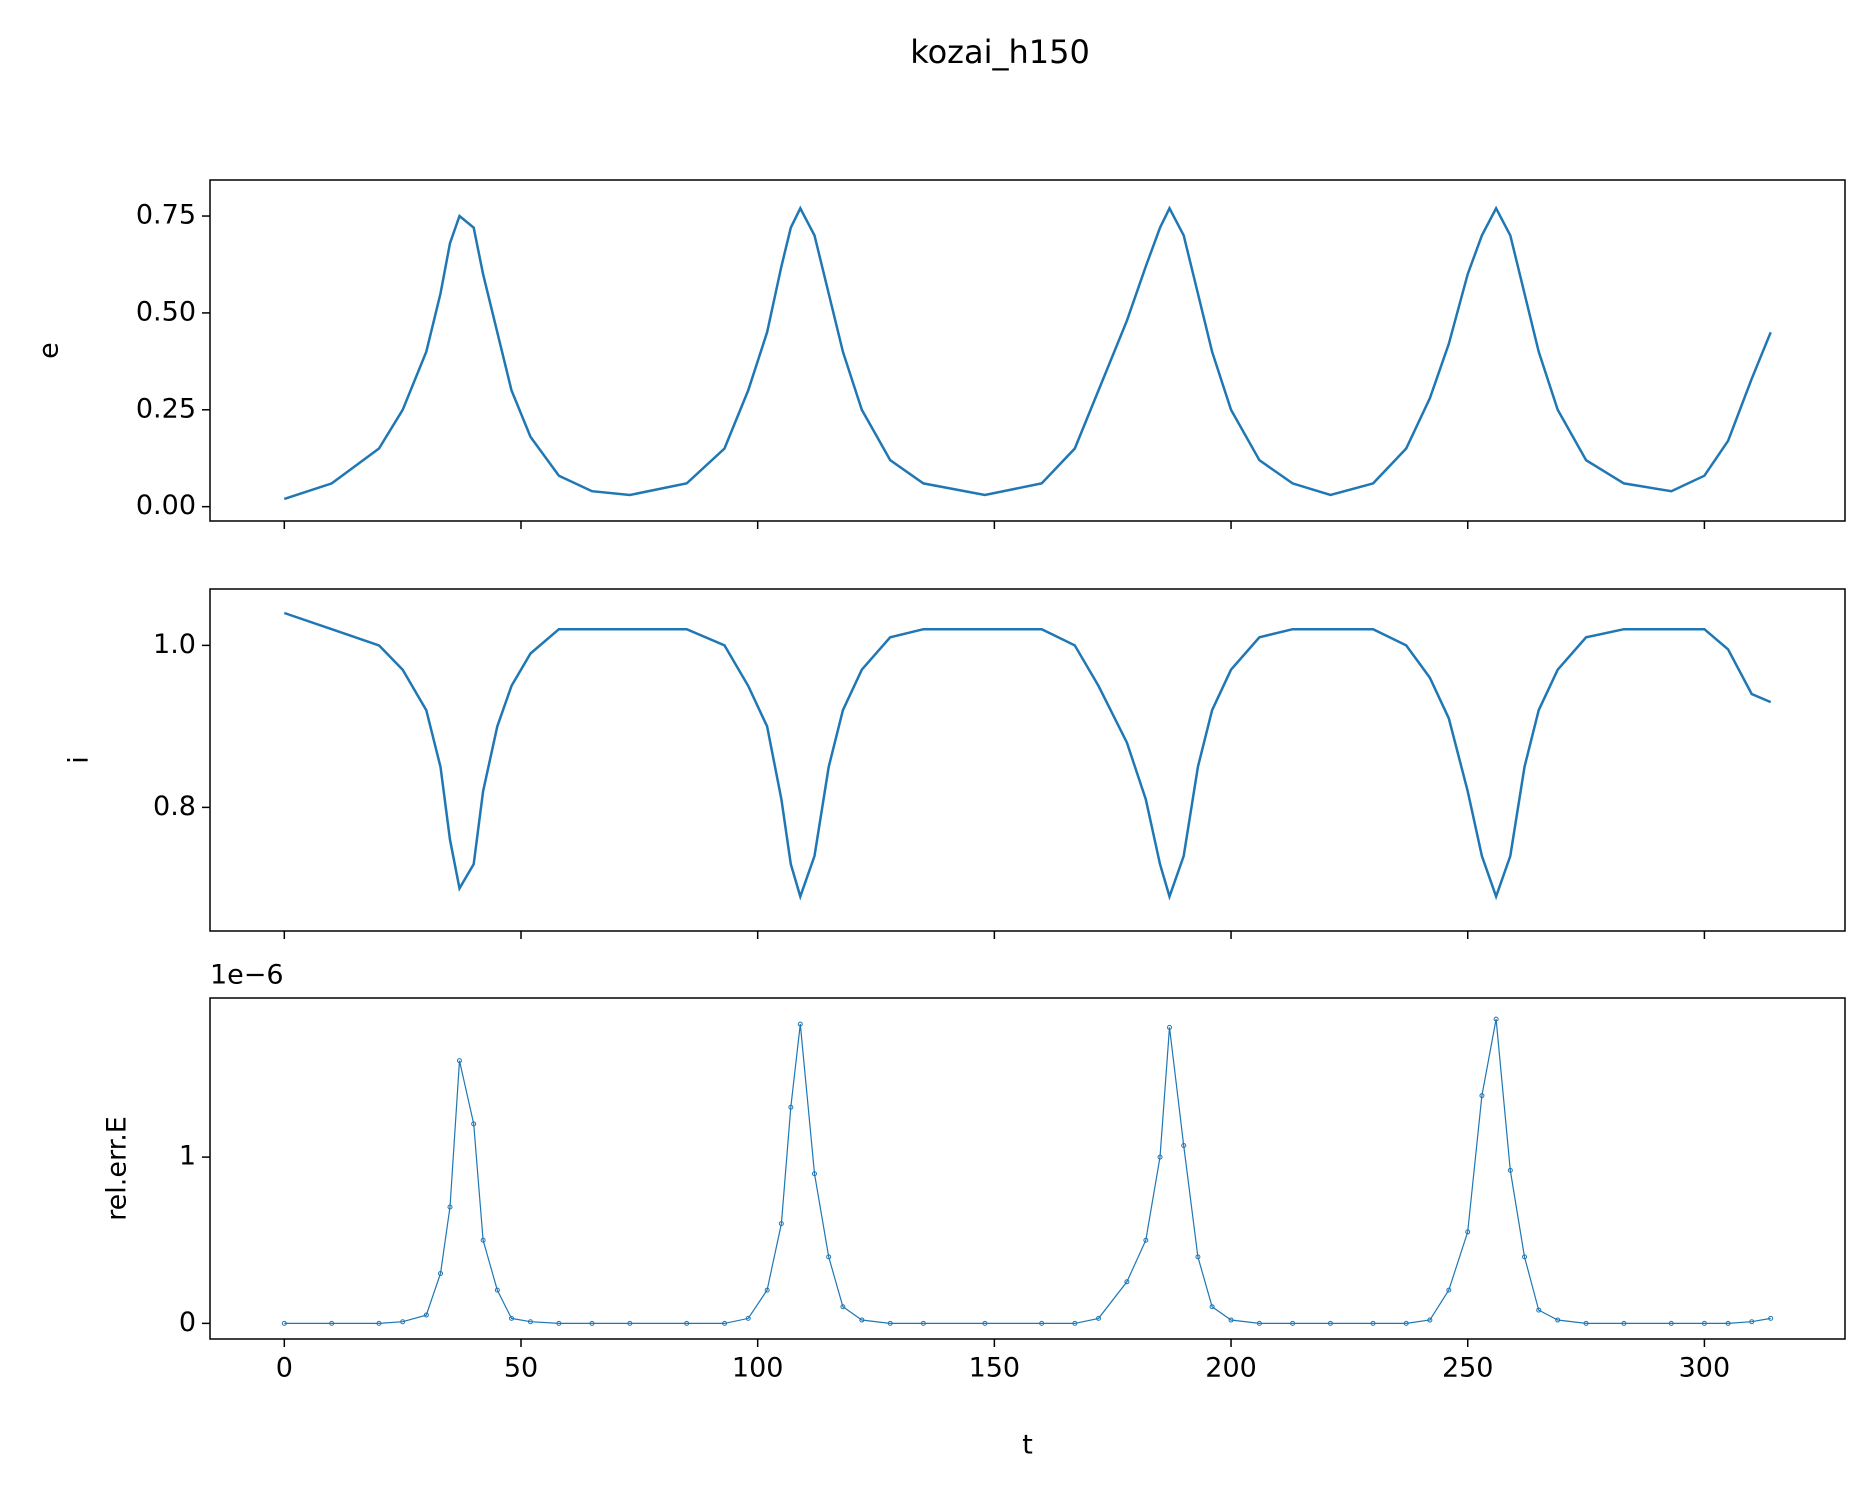 The height and width of the screenshot is (1490, 1869). What do you see at coordinates (995, 1368) in the screenshot?
I see `x-tick-label: 150` at bounding box center [995, 1368].